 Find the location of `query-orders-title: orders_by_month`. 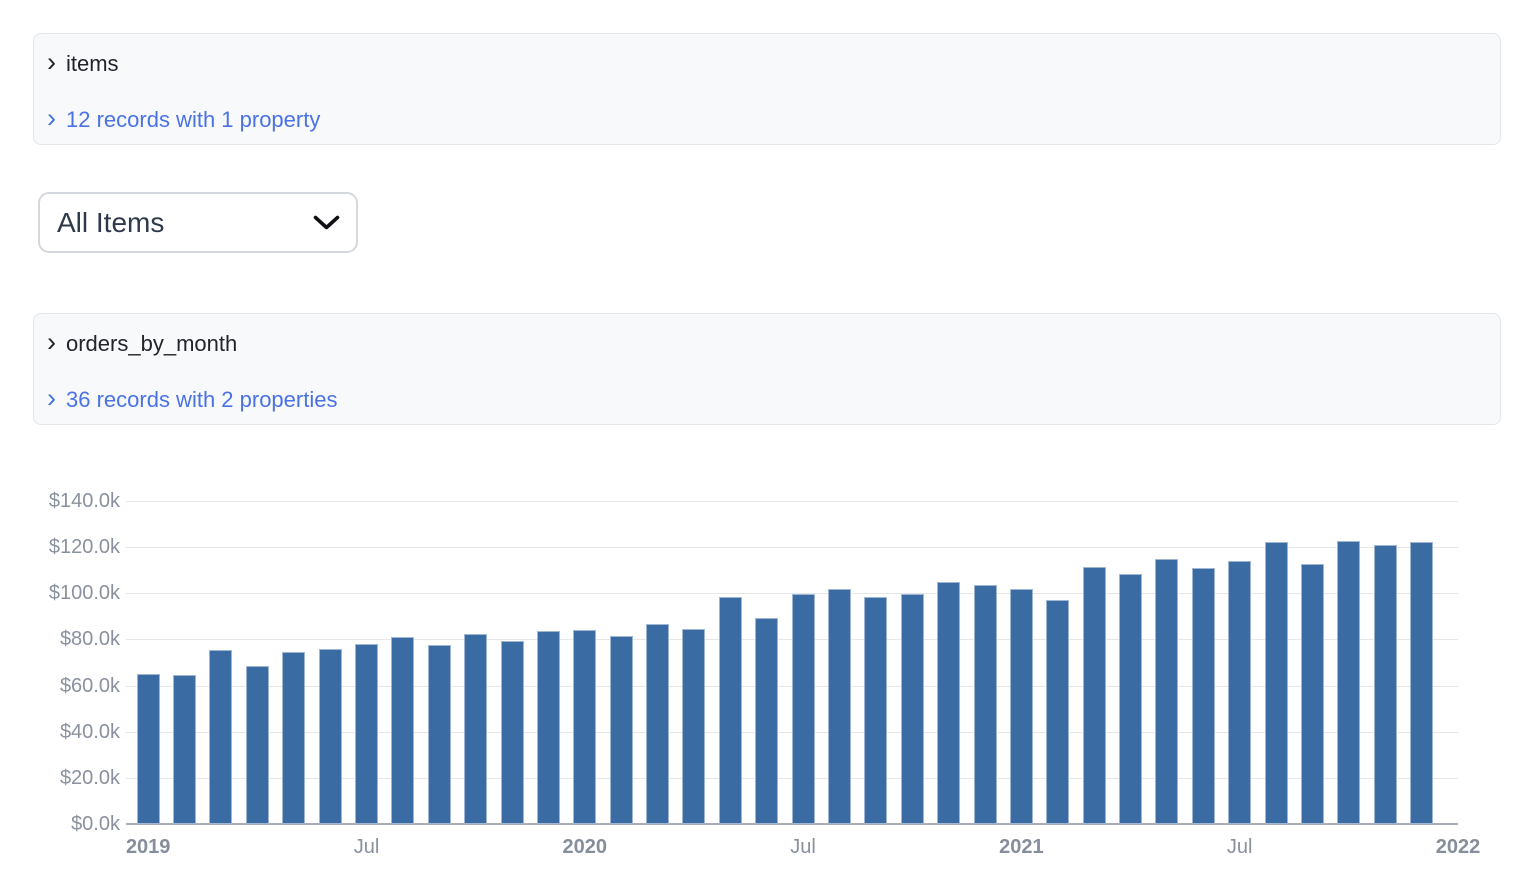

query-orders-title: orders_by_month is located at coordinates (152, 343).